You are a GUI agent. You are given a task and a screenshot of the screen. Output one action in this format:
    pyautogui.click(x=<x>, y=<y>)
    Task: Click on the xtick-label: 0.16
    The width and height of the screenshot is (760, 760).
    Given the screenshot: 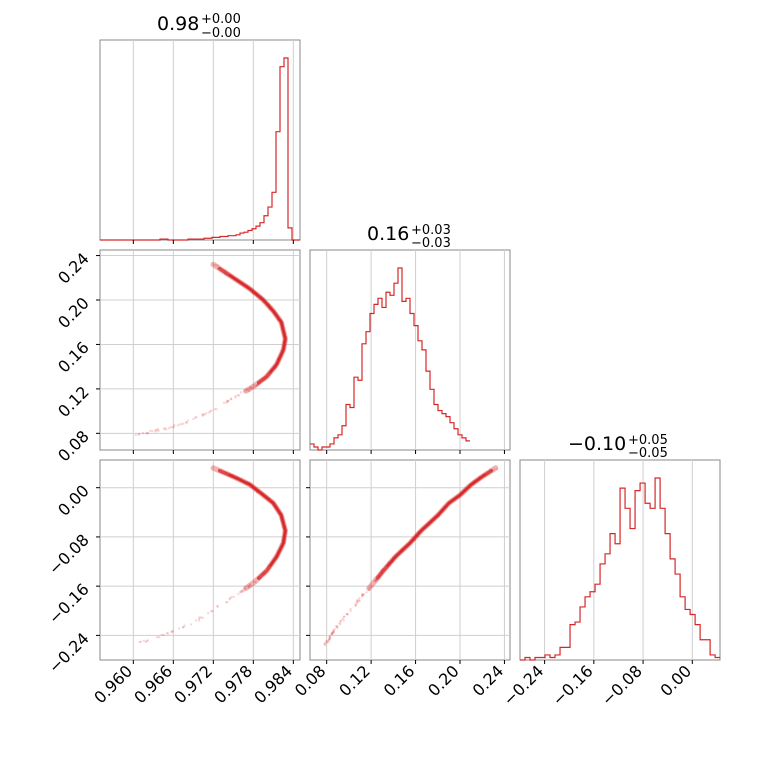 What is the action you would take?
    pyautogui.click(x=399, y=680)
    